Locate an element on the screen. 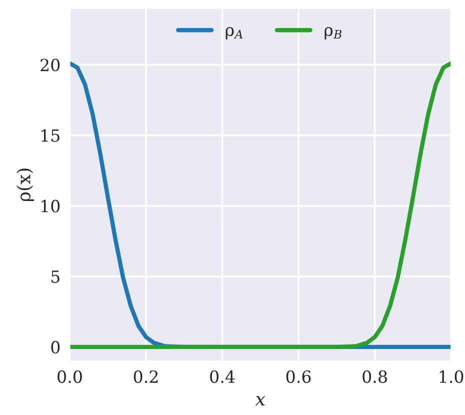  y-tick-label: 10 is located at coordinates (51, 206).